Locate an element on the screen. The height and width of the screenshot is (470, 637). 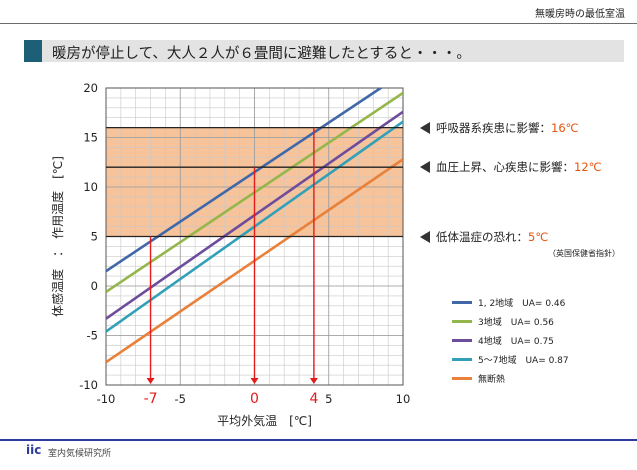
marker-label: 4 is located at coordinates (313, 399).